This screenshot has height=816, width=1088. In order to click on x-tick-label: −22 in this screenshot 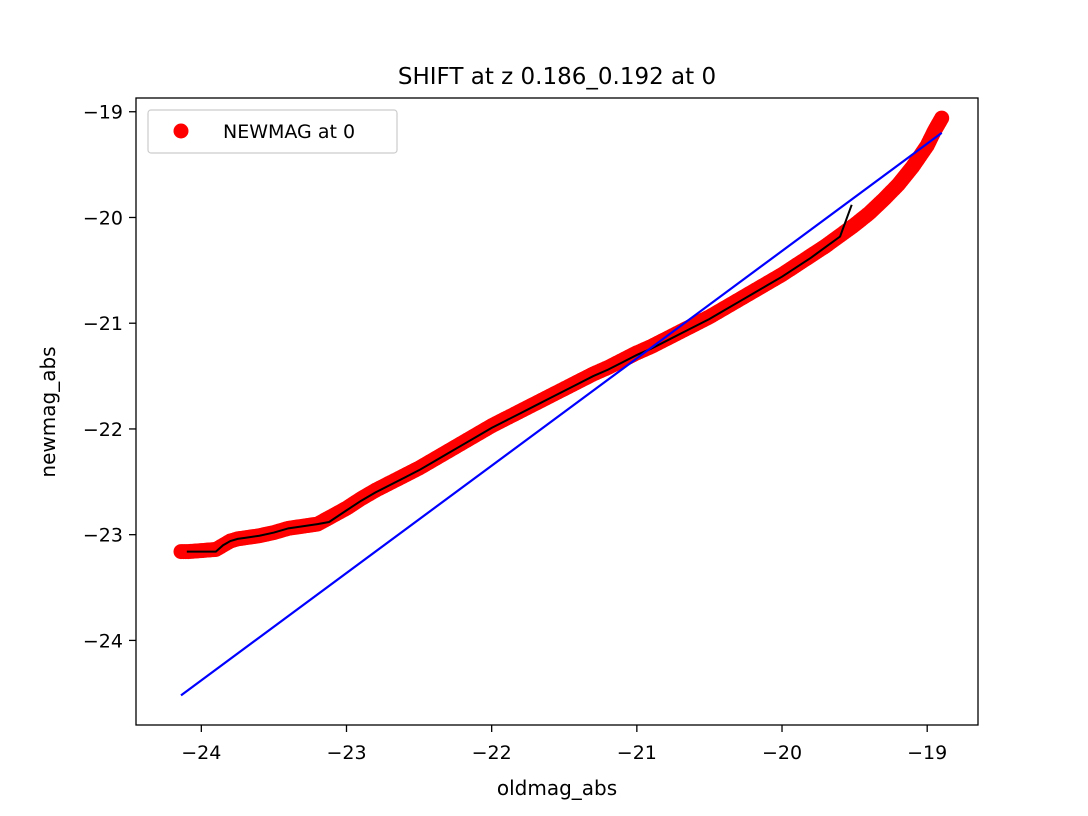, I will do `click(492, 753)`.